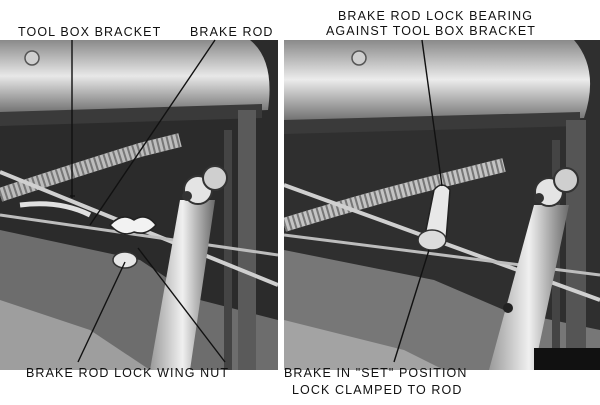 The width and height of the screenshot is (600, 405). Describe the element at coordinates (90, 32) in the screenshot. I see `label-tool-box-bracket: TOOL BOX BRACKET` at that location.